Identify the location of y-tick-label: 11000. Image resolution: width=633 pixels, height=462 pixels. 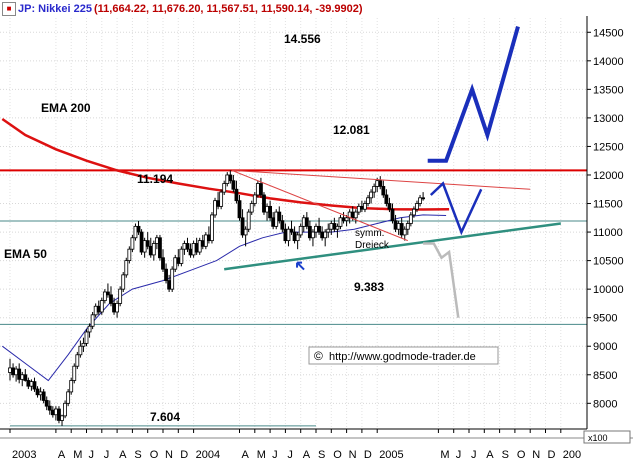
(608, 233).